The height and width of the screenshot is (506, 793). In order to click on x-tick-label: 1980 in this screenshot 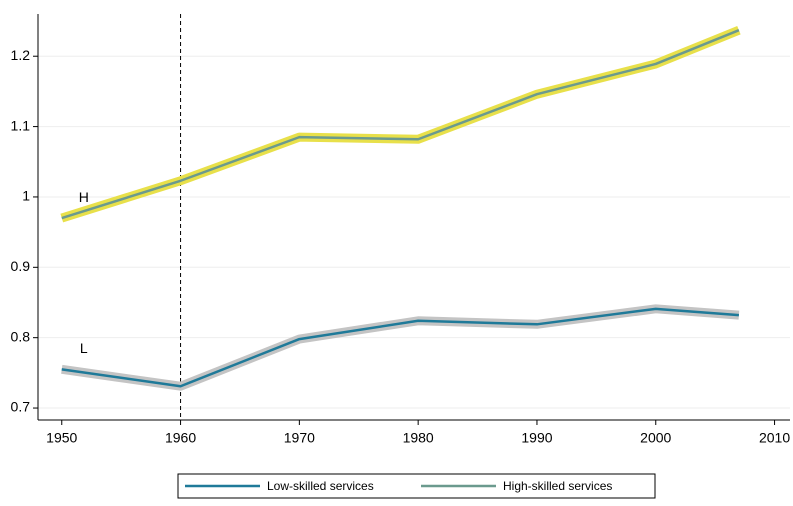, I will do `click(418, 438)`.